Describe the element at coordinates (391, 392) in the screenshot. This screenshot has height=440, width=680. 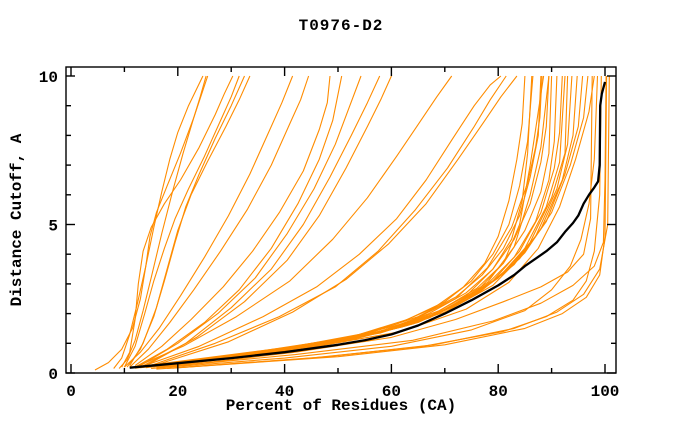
I see `x-tick-label: 60` at that location.